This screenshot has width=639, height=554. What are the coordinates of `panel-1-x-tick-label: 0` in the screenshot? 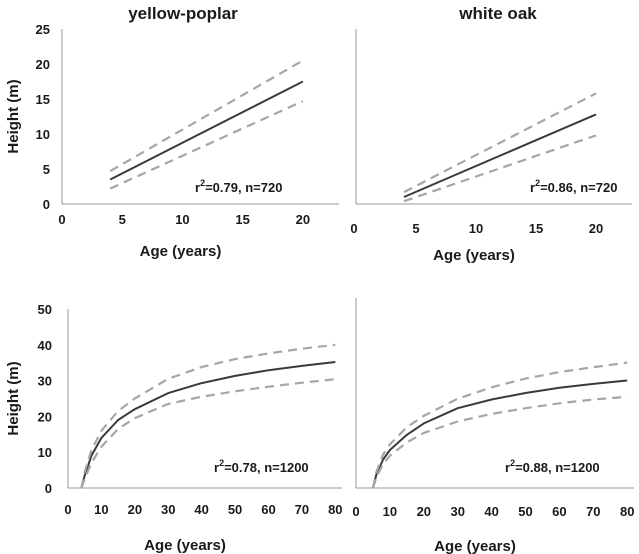 It's located at (61, 219).